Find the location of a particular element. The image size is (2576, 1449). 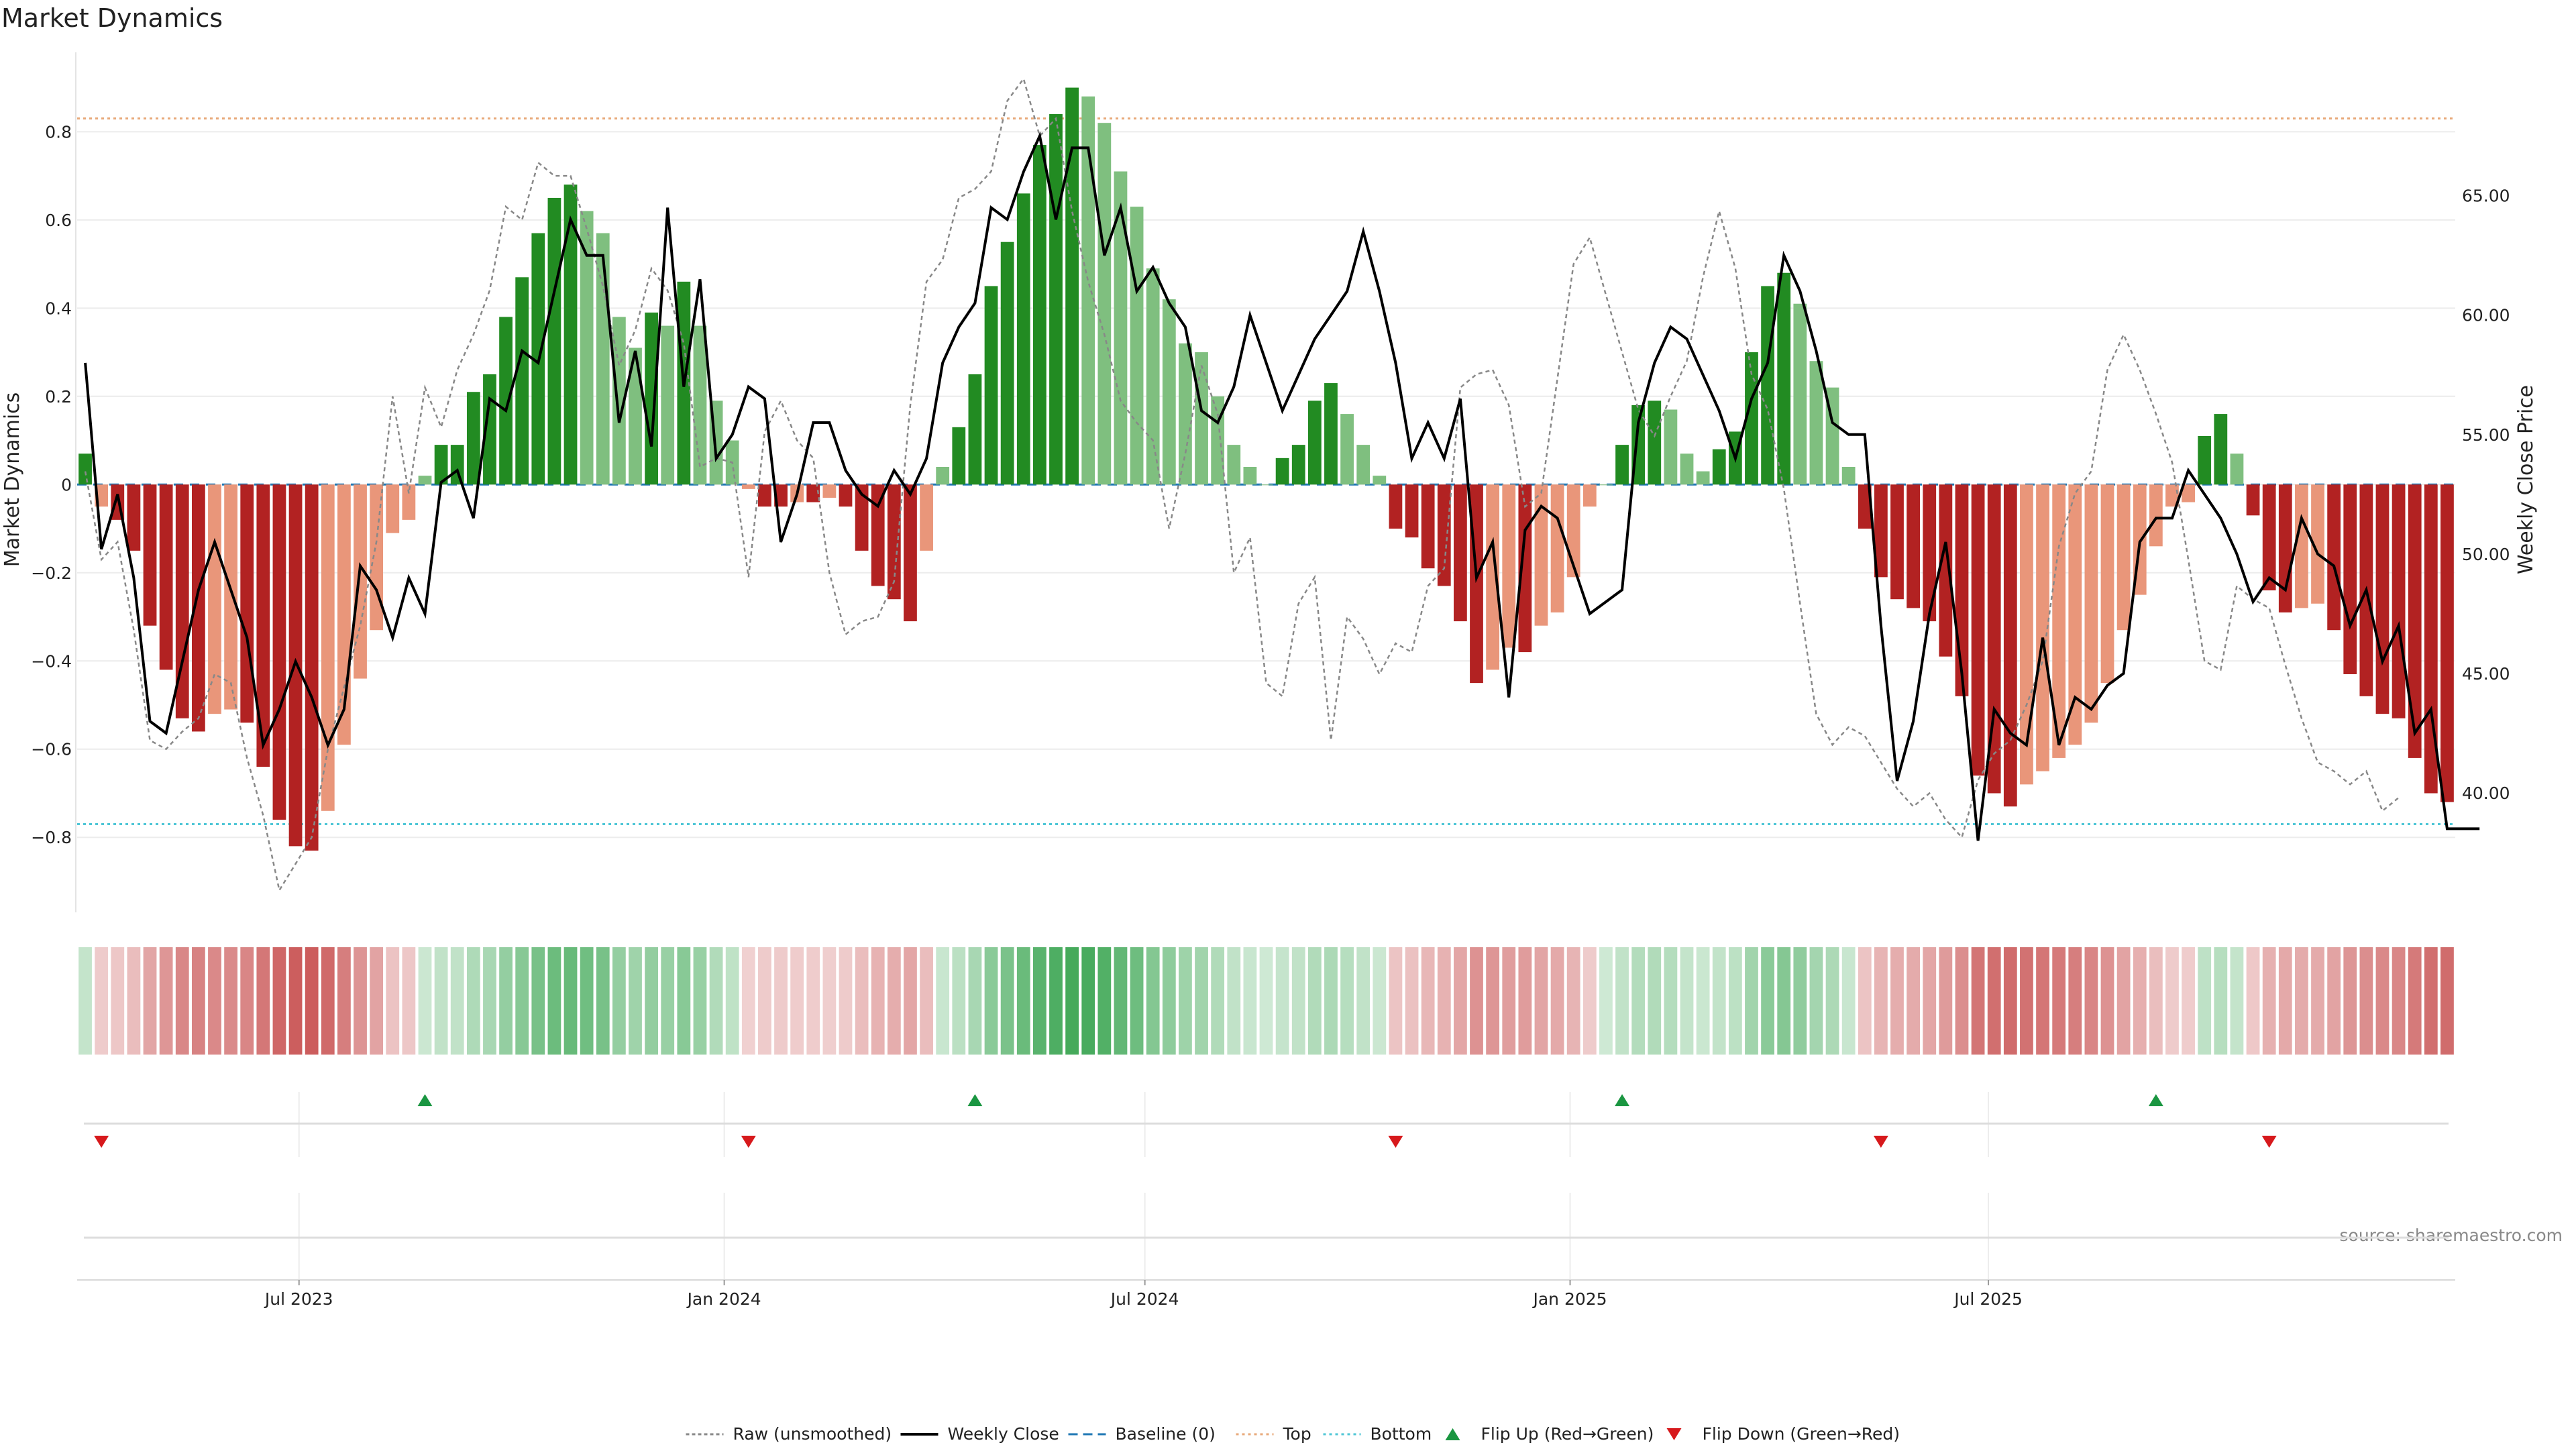

y-tick-label-left: 0.2 is located at coordinates (58, 397).